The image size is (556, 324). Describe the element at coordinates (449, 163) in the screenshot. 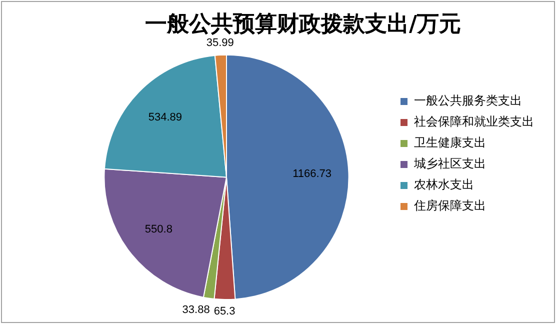

I see `legend-label: 城乡社区支出` at that location.